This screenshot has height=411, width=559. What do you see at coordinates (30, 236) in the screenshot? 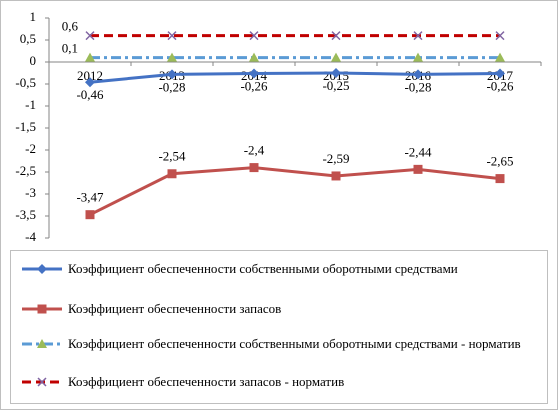
I see `y-tick-label: -4` at bounding box center [30, 236].